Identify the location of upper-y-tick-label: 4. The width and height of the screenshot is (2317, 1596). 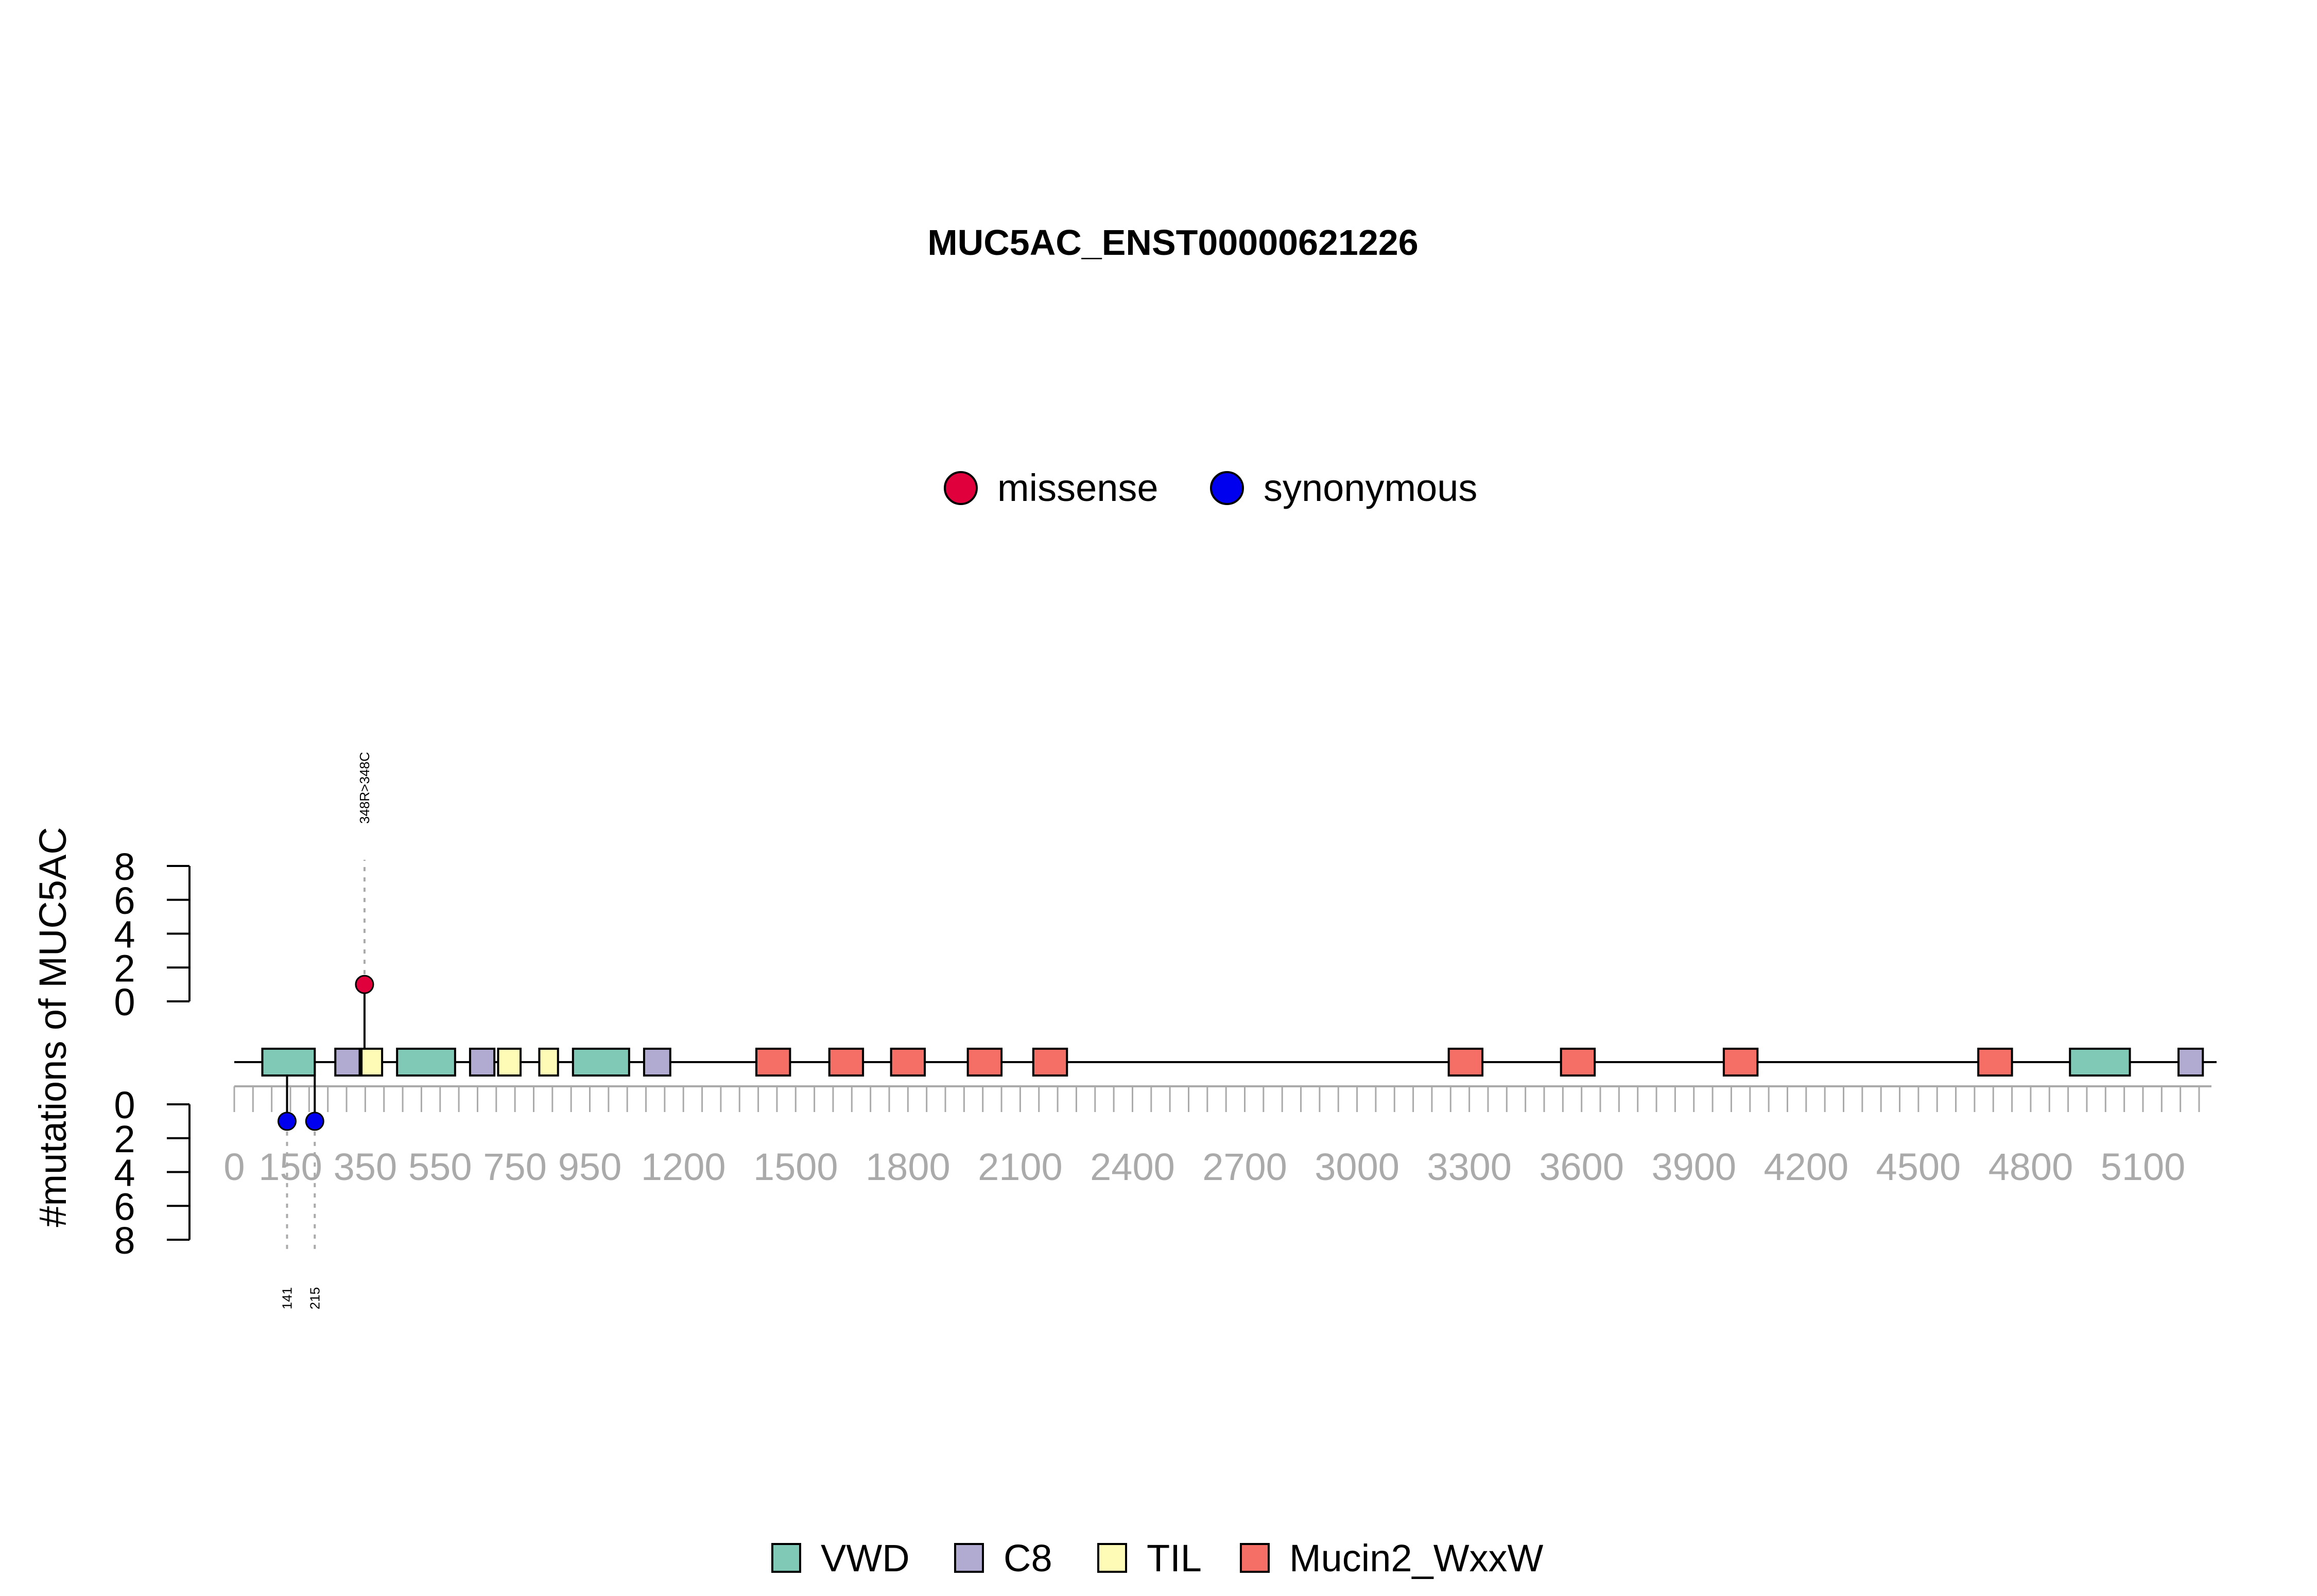
(124, 934).